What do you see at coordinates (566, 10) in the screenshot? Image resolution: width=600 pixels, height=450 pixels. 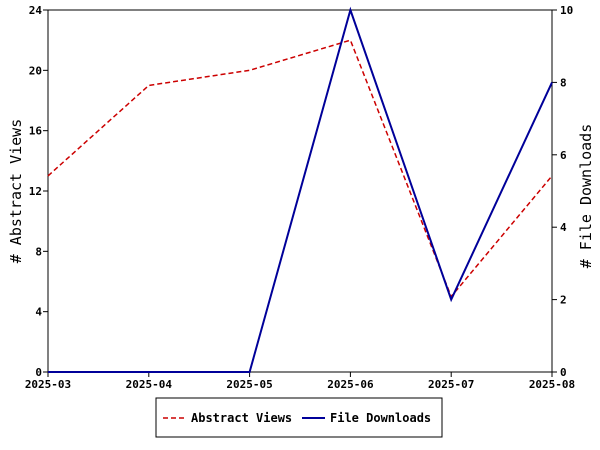 I see `y-right-tick-label: 10` at bounding box center [566, 10].